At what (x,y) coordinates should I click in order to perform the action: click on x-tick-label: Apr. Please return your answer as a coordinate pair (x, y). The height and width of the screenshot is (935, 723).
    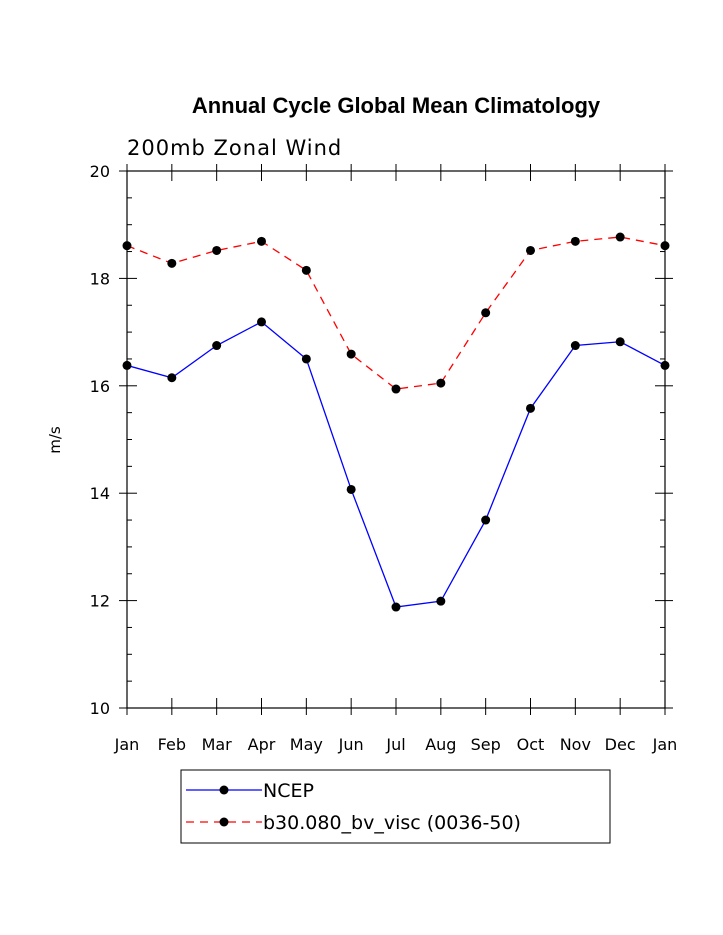
    Looking at the image, I should click on (262, 744).